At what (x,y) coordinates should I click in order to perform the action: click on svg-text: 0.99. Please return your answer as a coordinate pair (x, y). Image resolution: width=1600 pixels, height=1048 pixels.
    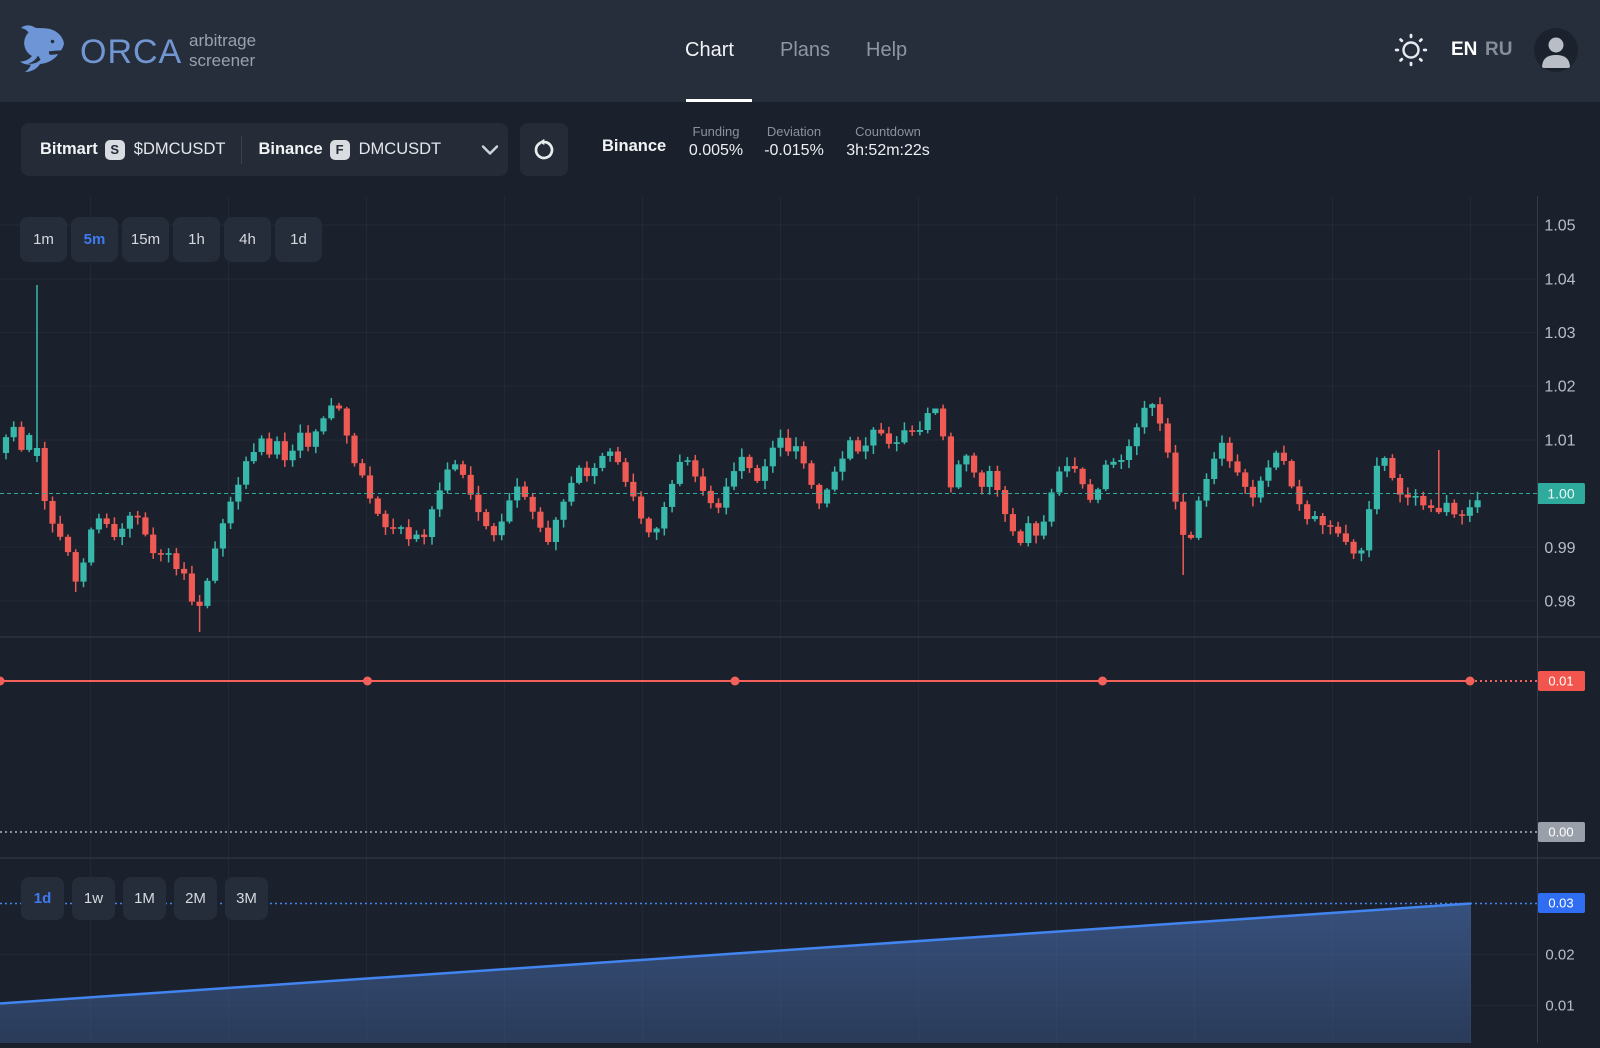
    Looking at the image, I should click on (1559, 548).